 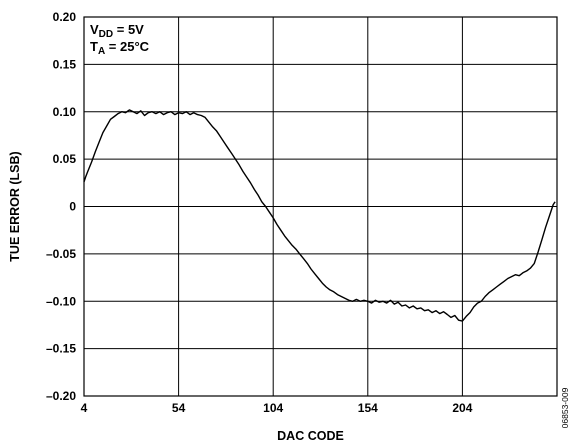 What do you see at coordinates (179, 408) in the screenshot?
I see `x-tick-label: 54` at bounding box center [179, 408].